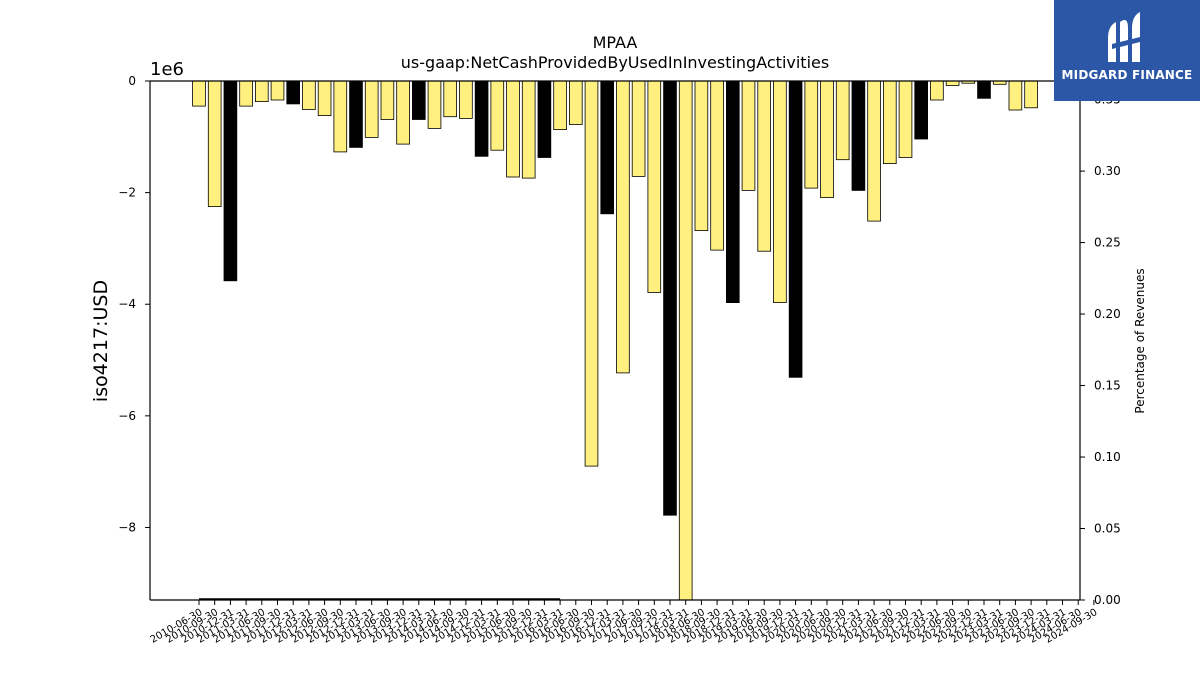 This screenshot has width=1200, height=675. What do you see at coordinates (1107, 314) in the screenshot?
I see `y2-tick-label: 0.20` at bounding box center [1107, 314].